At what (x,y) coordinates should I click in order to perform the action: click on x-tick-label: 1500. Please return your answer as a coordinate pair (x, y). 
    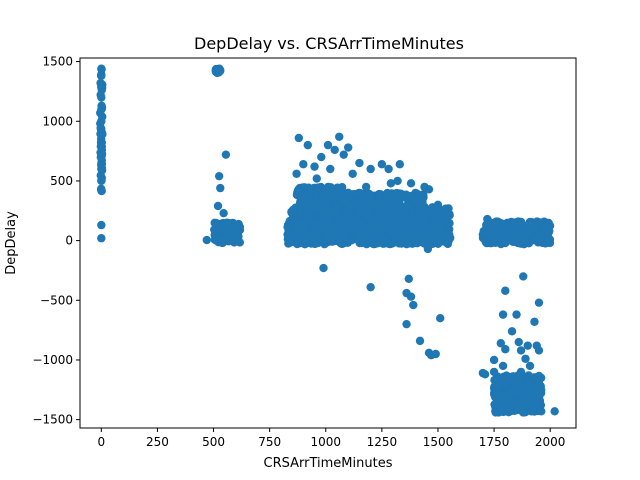
    Looking at the image, I should click on (438, 442).